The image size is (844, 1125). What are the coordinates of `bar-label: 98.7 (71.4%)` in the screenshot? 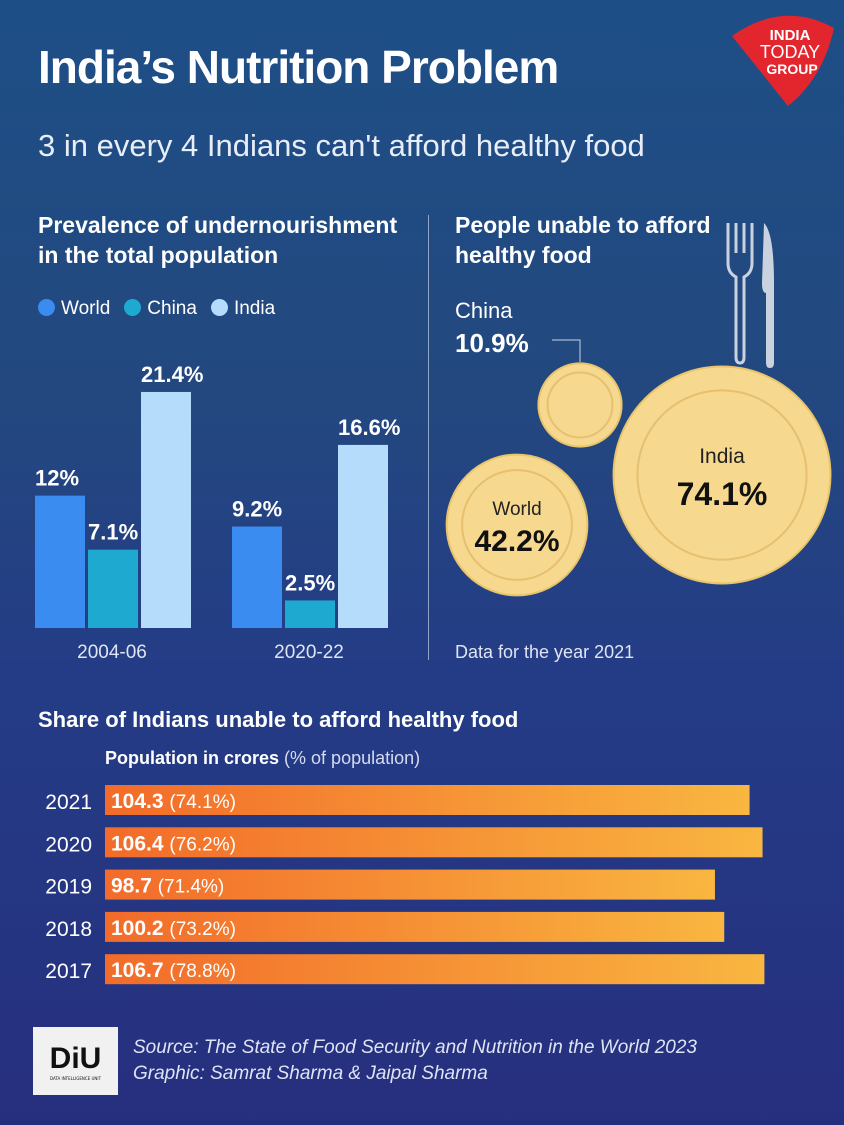 It's located at (167, 886).